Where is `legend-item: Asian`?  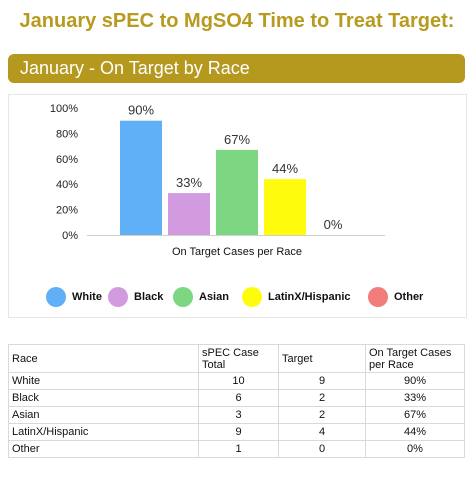
legend-item: Asian is located at coordinates (201, 297).